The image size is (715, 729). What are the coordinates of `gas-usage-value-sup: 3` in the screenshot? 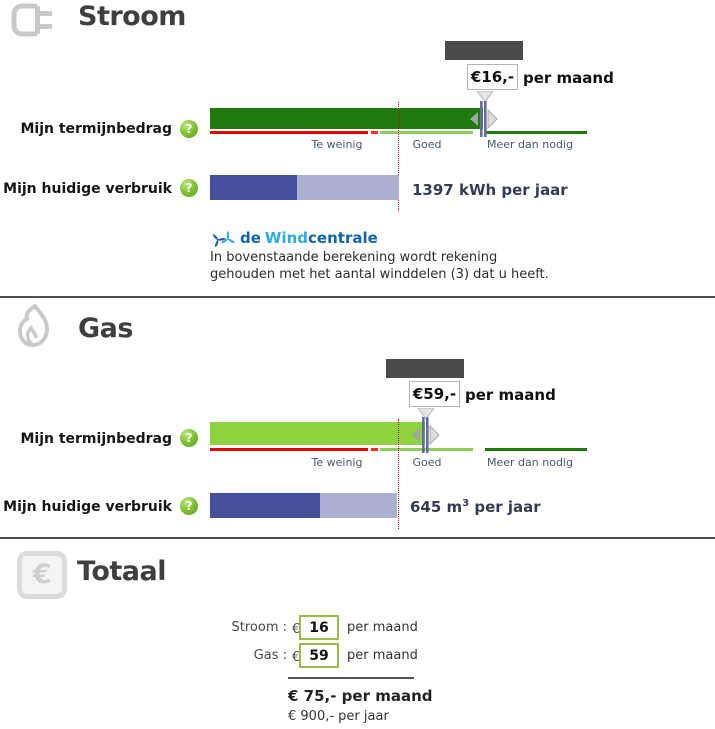 It's located at (466, 503).